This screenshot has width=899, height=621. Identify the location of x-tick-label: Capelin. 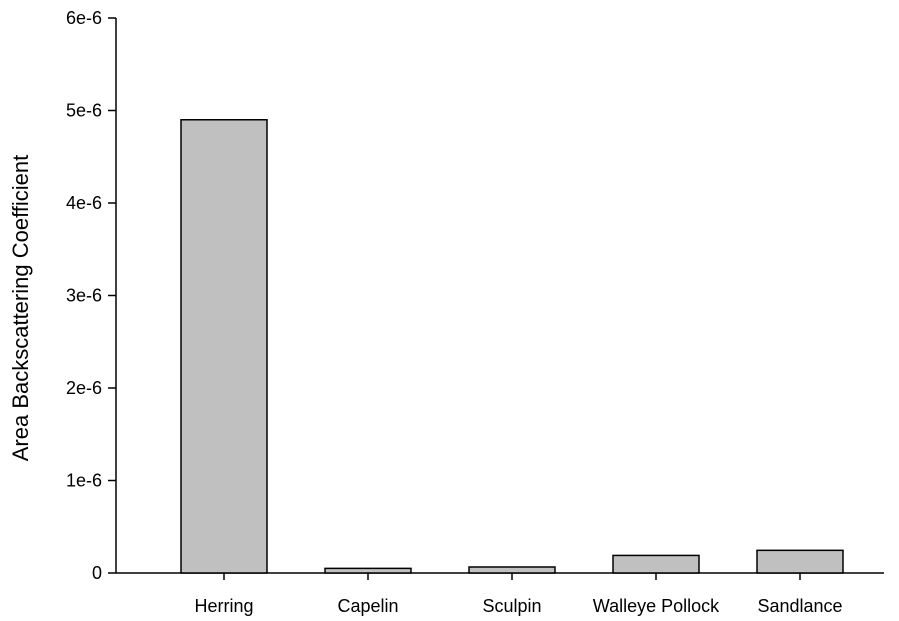
(367, 606).